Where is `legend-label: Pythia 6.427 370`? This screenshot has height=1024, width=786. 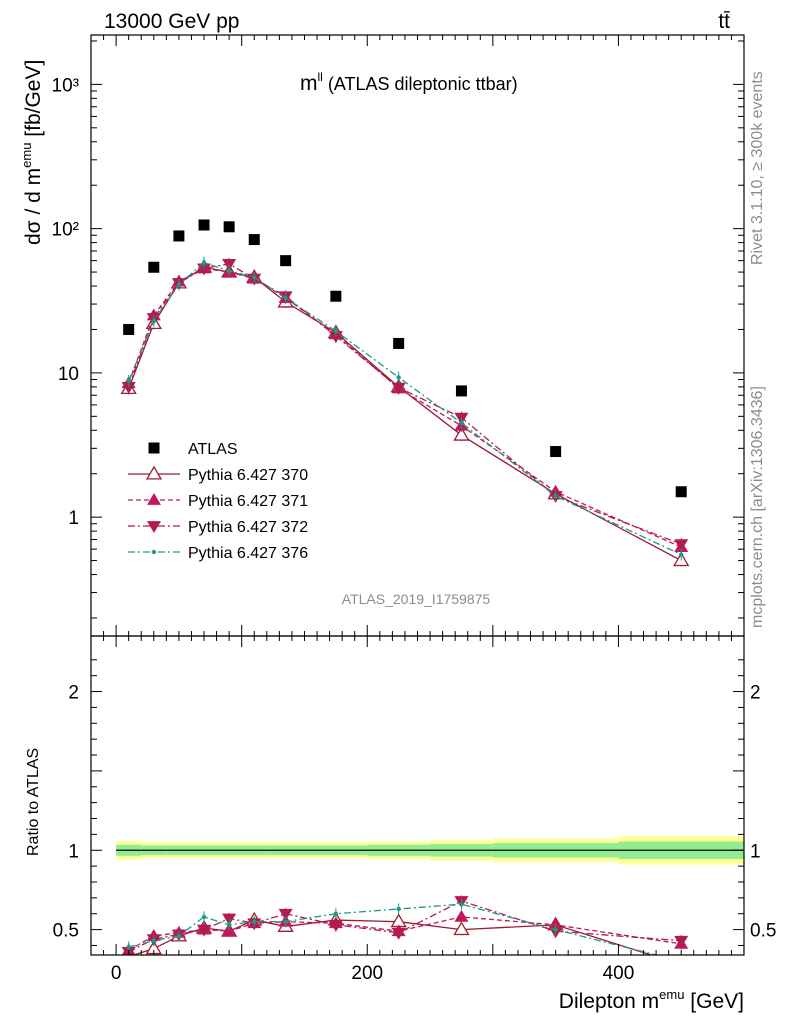 legend-label: Pythia 6.427 370 is located at coordinates (248, 475).